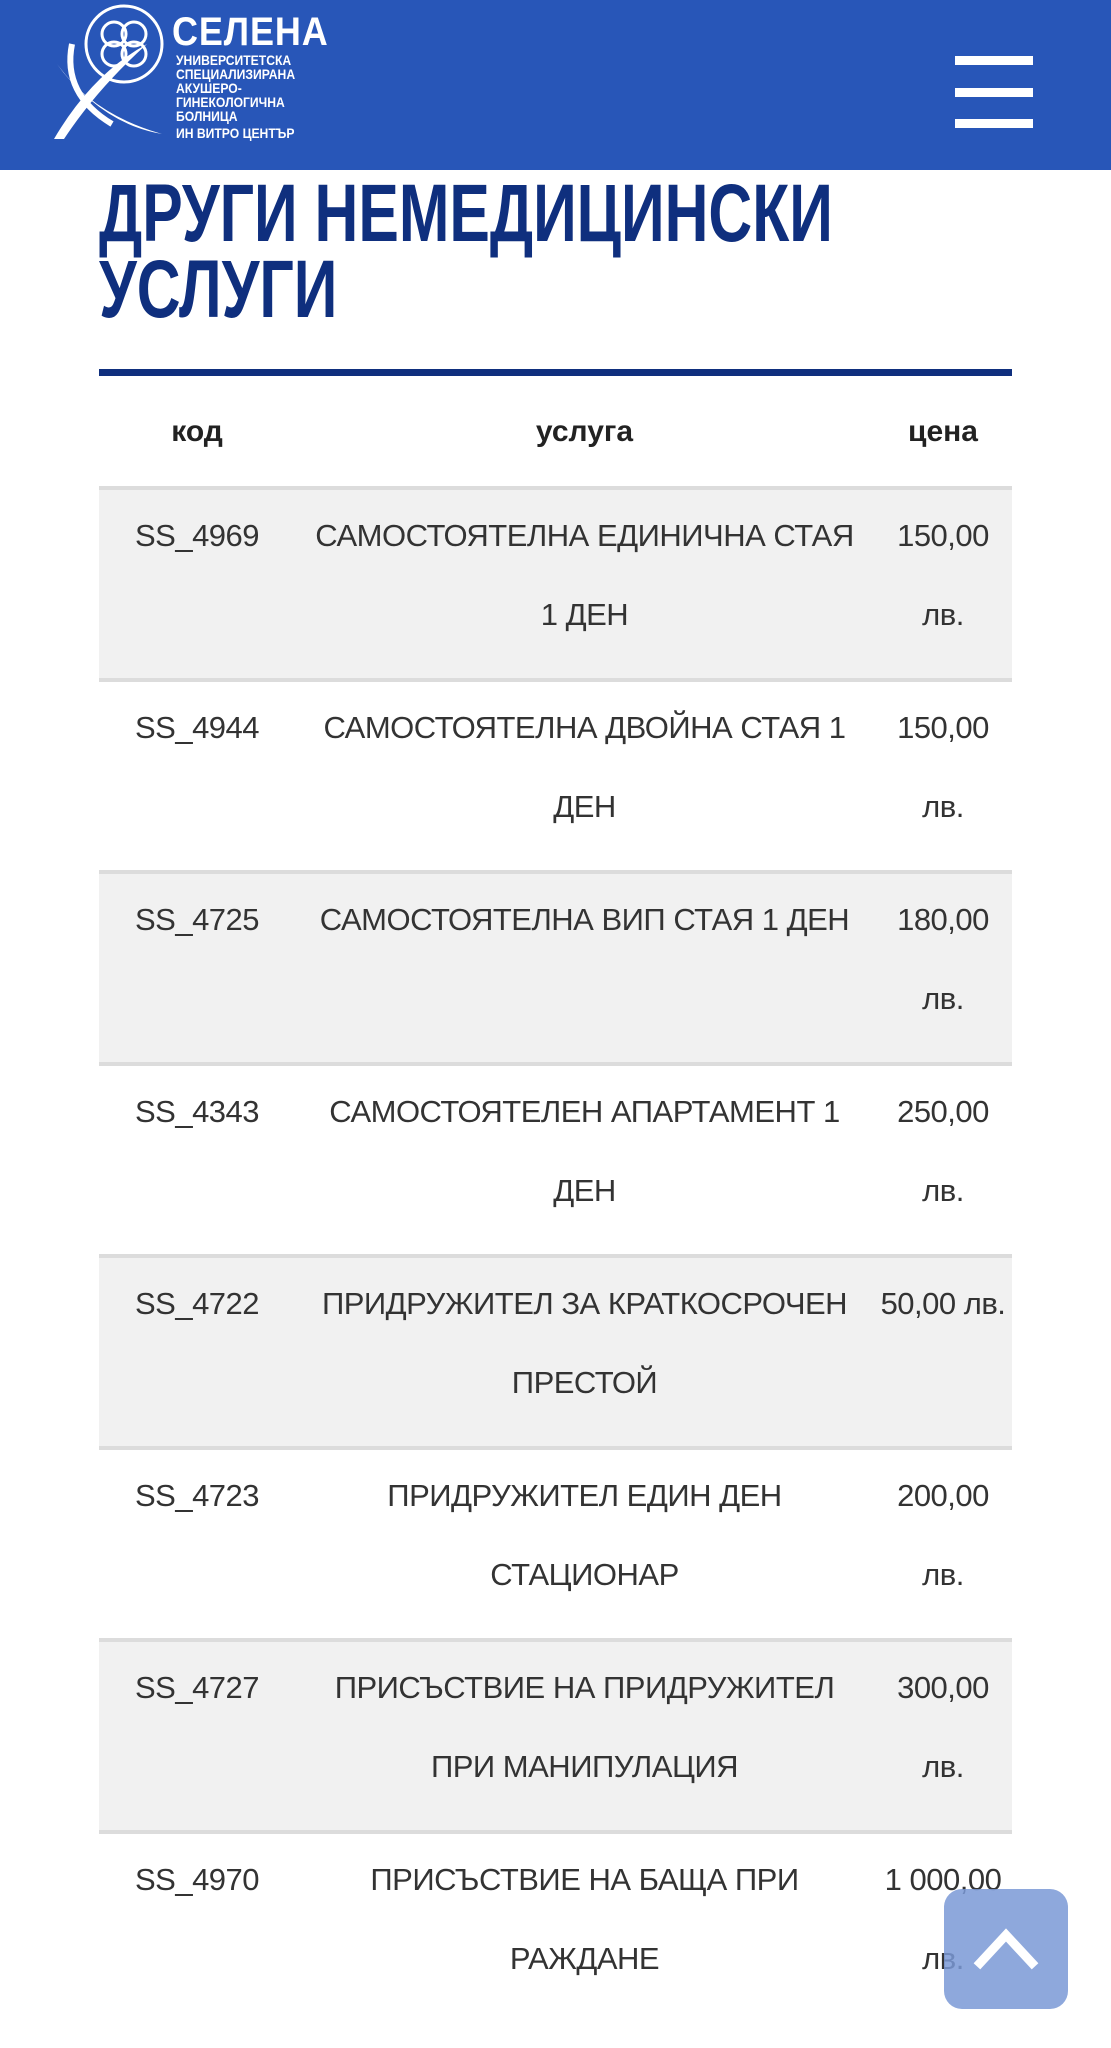 The height and width of the screenshot is (2048, 1111). Describe the element at coordinates (197, 1159) in the screenshot. I see `cell-code: SS_4343` at that location.